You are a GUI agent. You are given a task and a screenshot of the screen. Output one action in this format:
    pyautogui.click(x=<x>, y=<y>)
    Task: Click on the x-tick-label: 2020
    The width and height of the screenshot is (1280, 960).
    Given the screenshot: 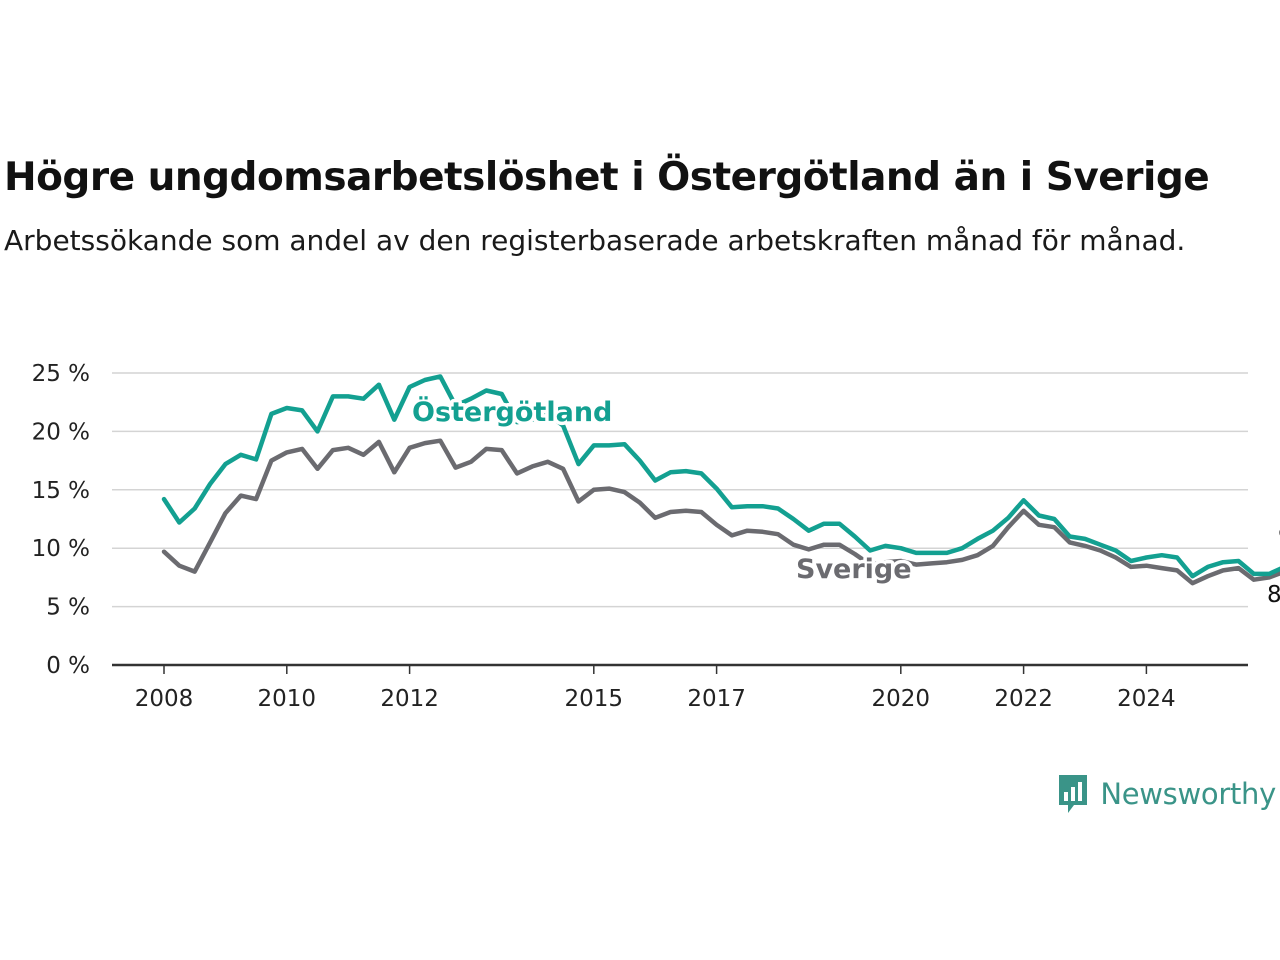 What is the action you would take?
    pyautogui.click(x=901, y=699)
    